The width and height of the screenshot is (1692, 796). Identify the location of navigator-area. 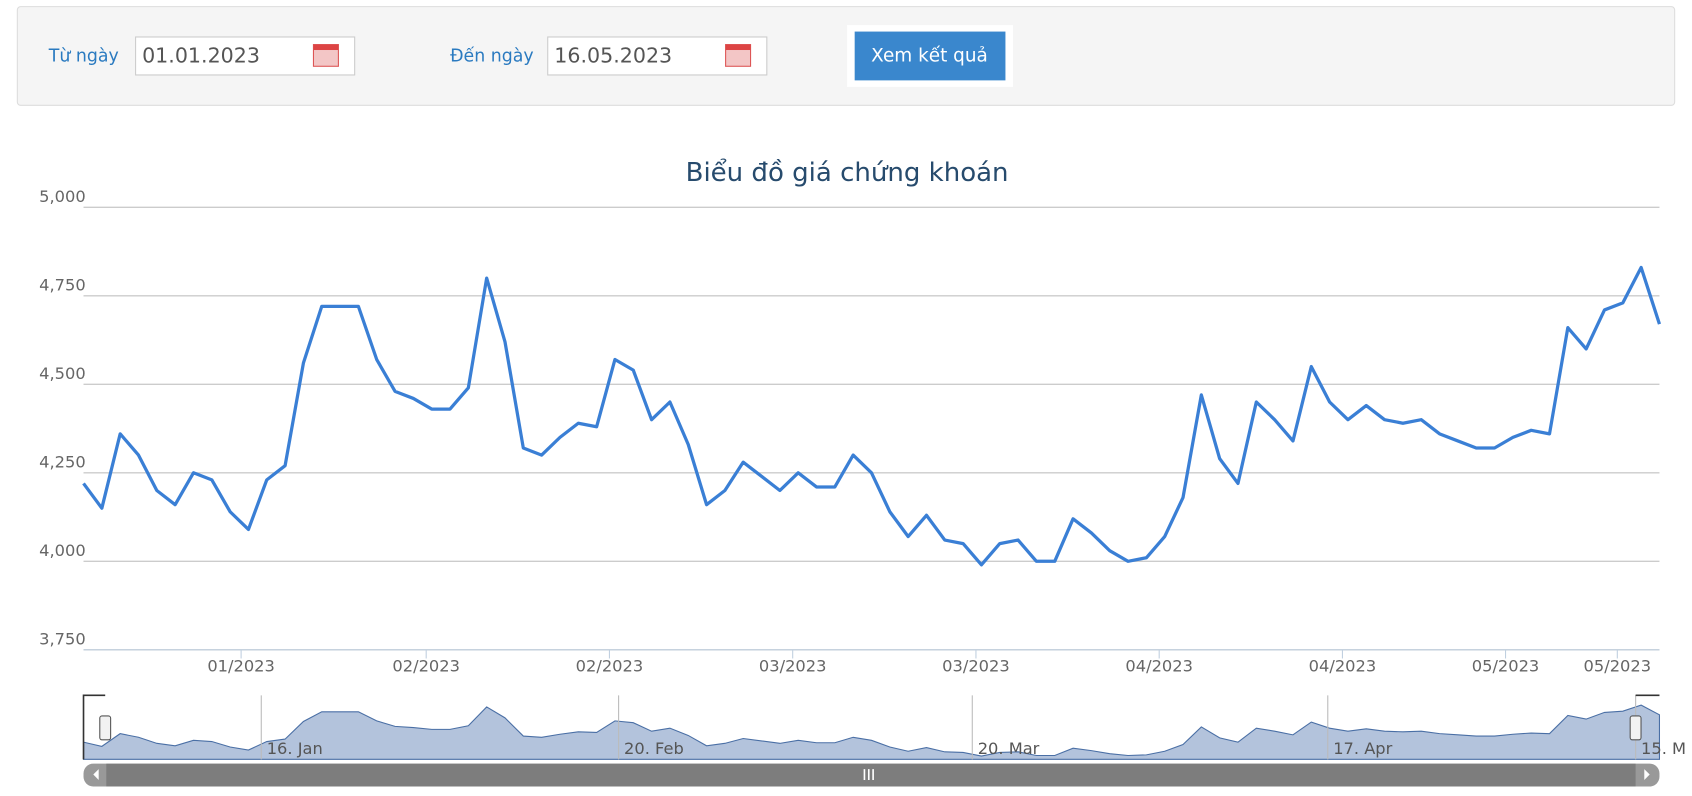
(871, 732).